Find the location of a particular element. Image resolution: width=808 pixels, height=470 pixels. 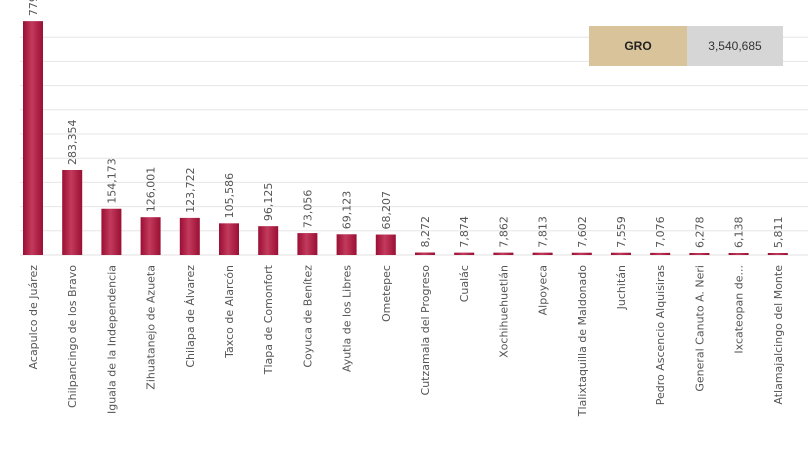

value-label: 5,811 is located at coordinates (778, 233).